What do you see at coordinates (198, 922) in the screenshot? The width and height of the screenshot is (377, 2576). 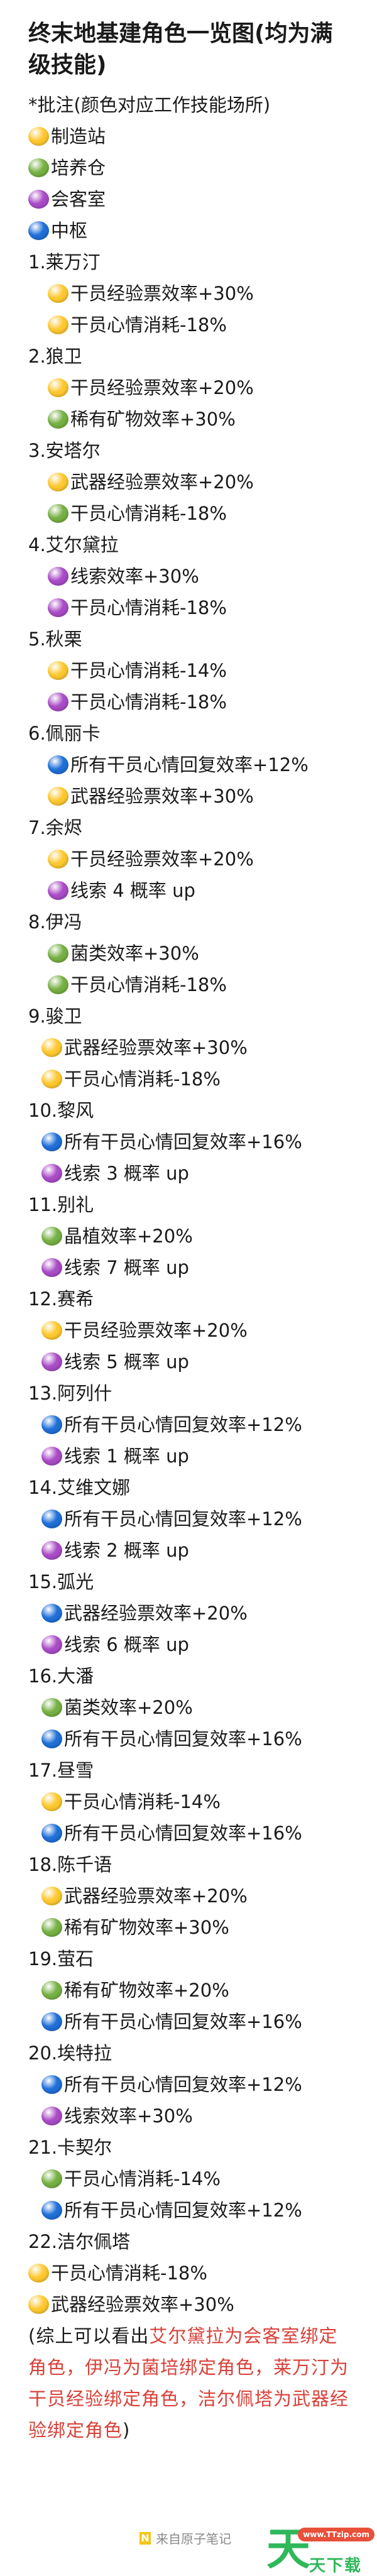 I see `character-name: 8.伊冯` at bounding box center [198, 922].